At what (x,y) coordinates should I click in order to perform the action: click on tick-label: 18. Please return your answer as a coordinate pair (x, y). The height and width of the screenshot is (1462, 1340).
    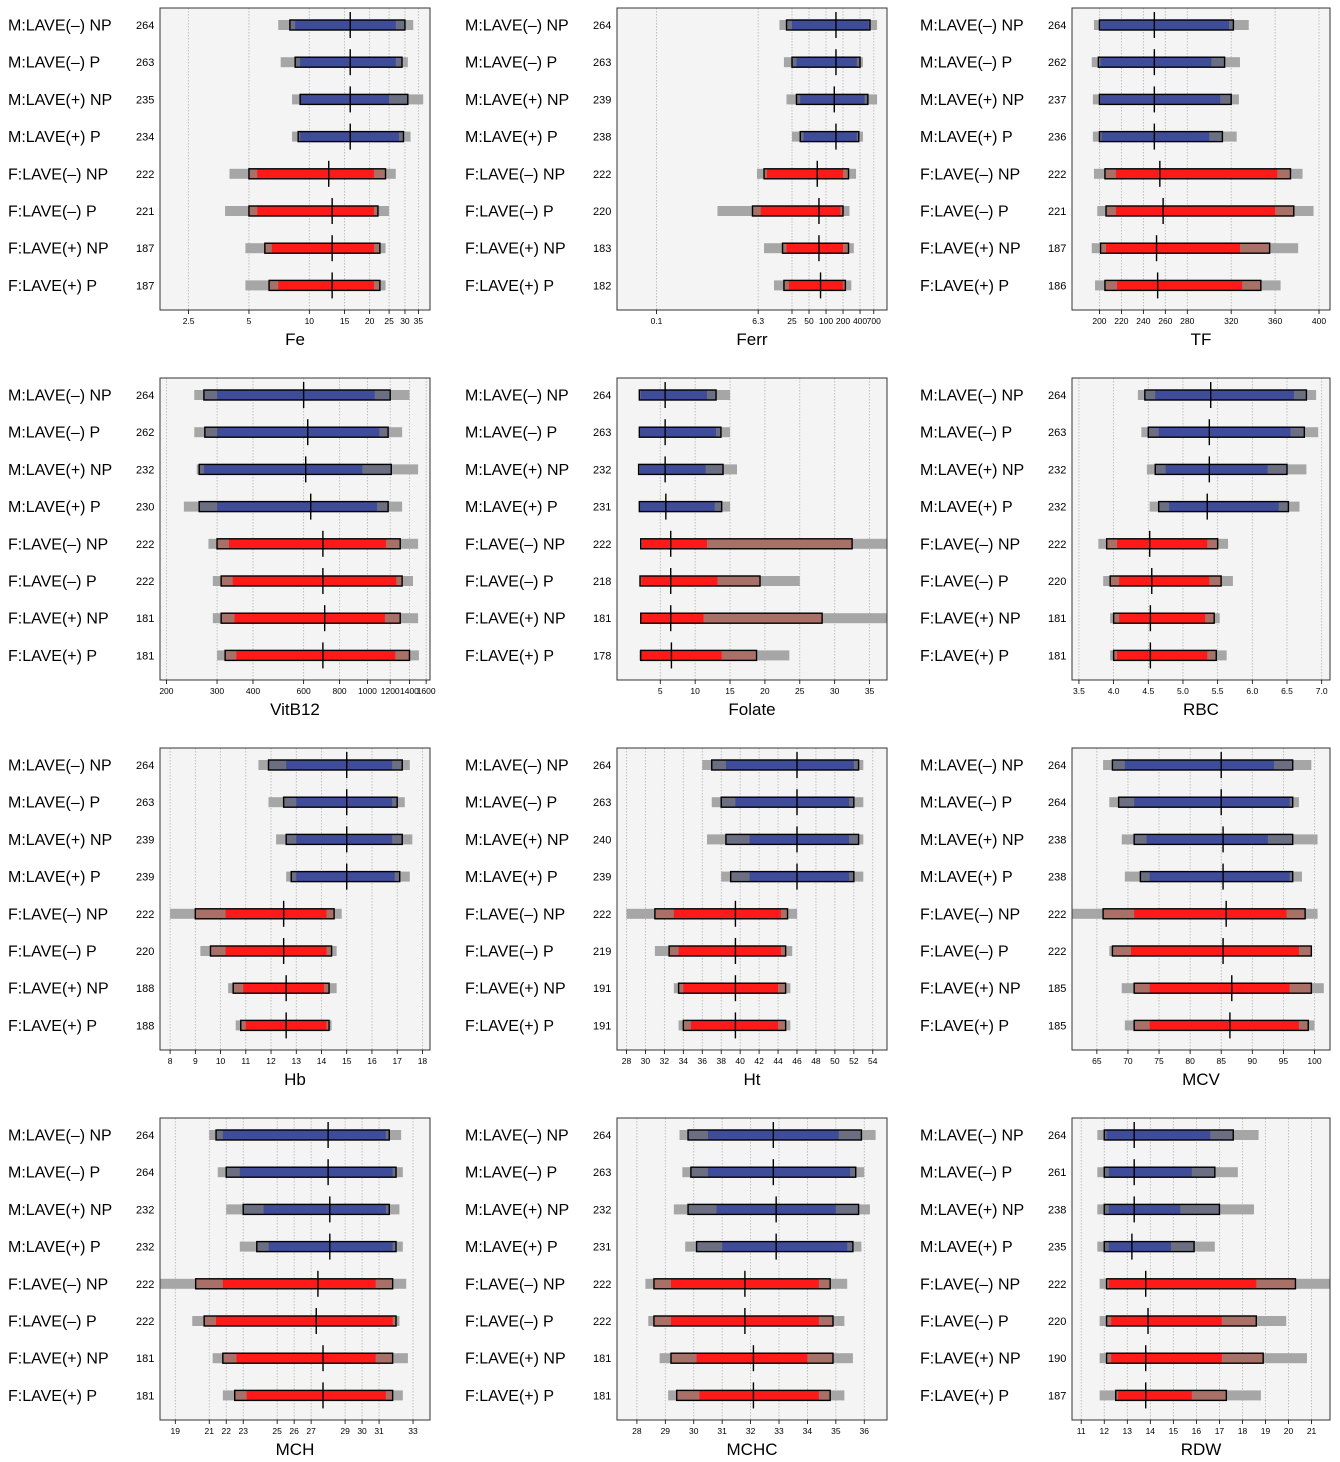
    Looking at the image, I should click on (423, 1061).